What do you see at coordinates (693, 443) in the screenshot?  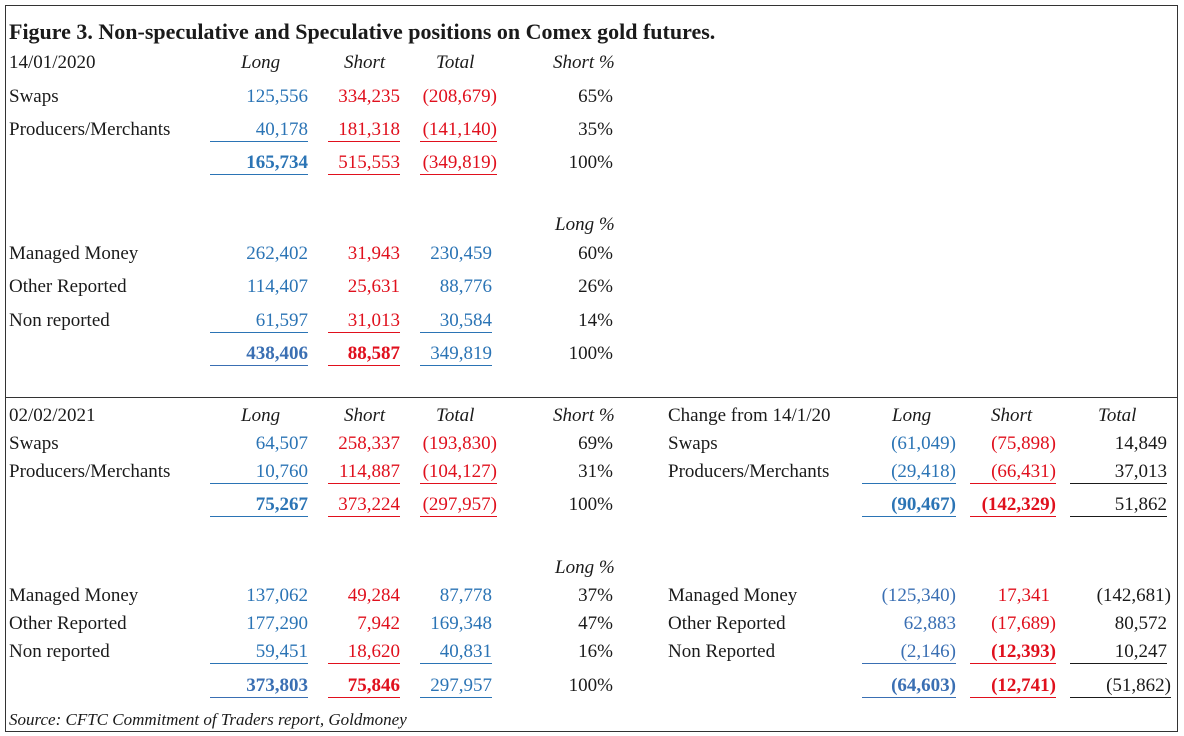 I see `change-label-swaps: Swaps` at bounding box center [693, 443].